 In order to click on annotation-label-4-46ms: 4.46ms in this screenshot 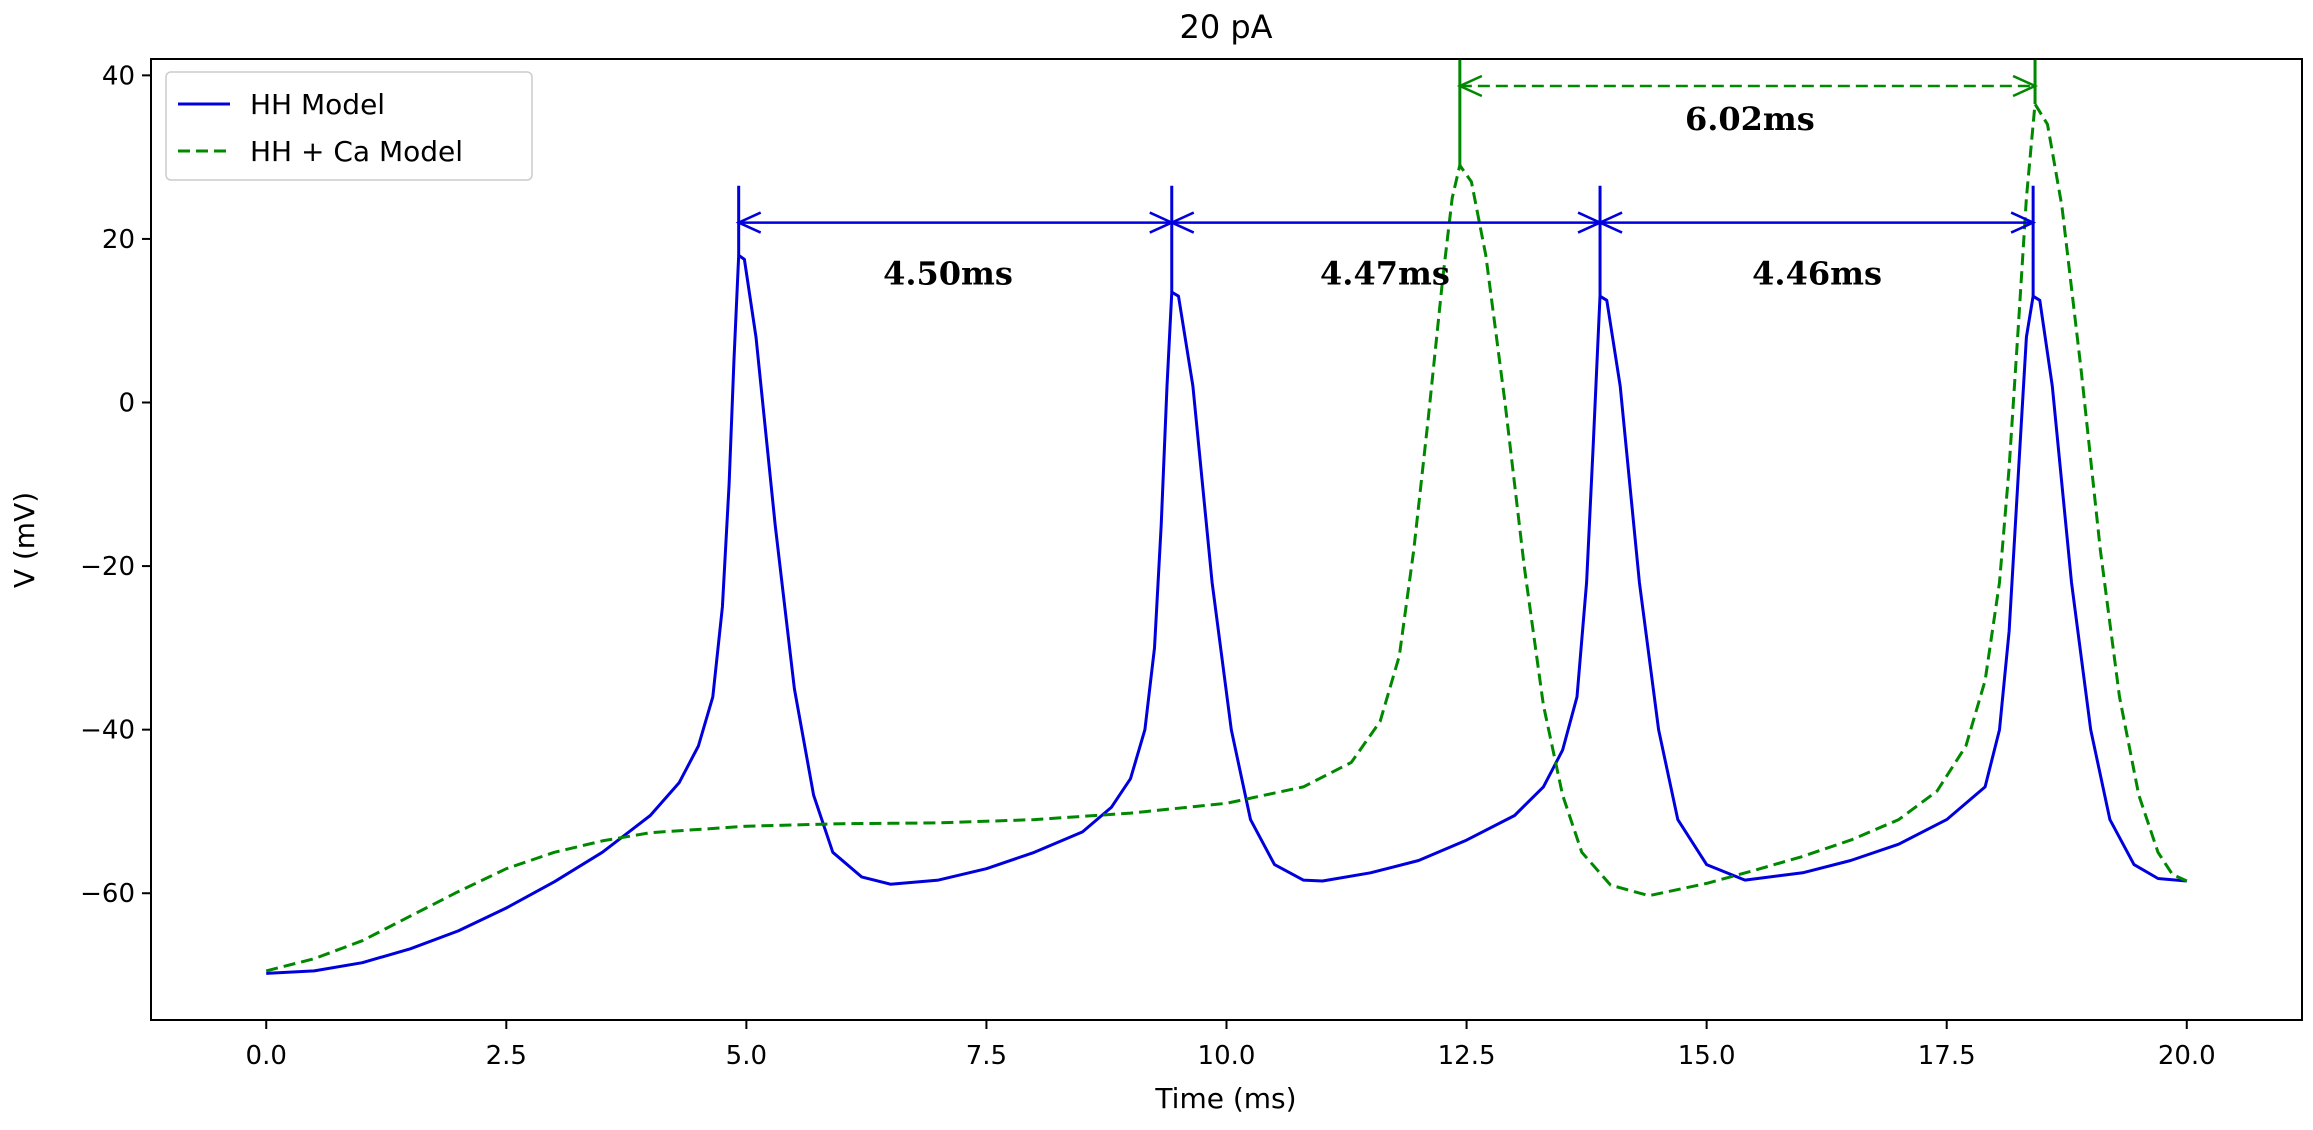, I will do `click(1817, 274)`.